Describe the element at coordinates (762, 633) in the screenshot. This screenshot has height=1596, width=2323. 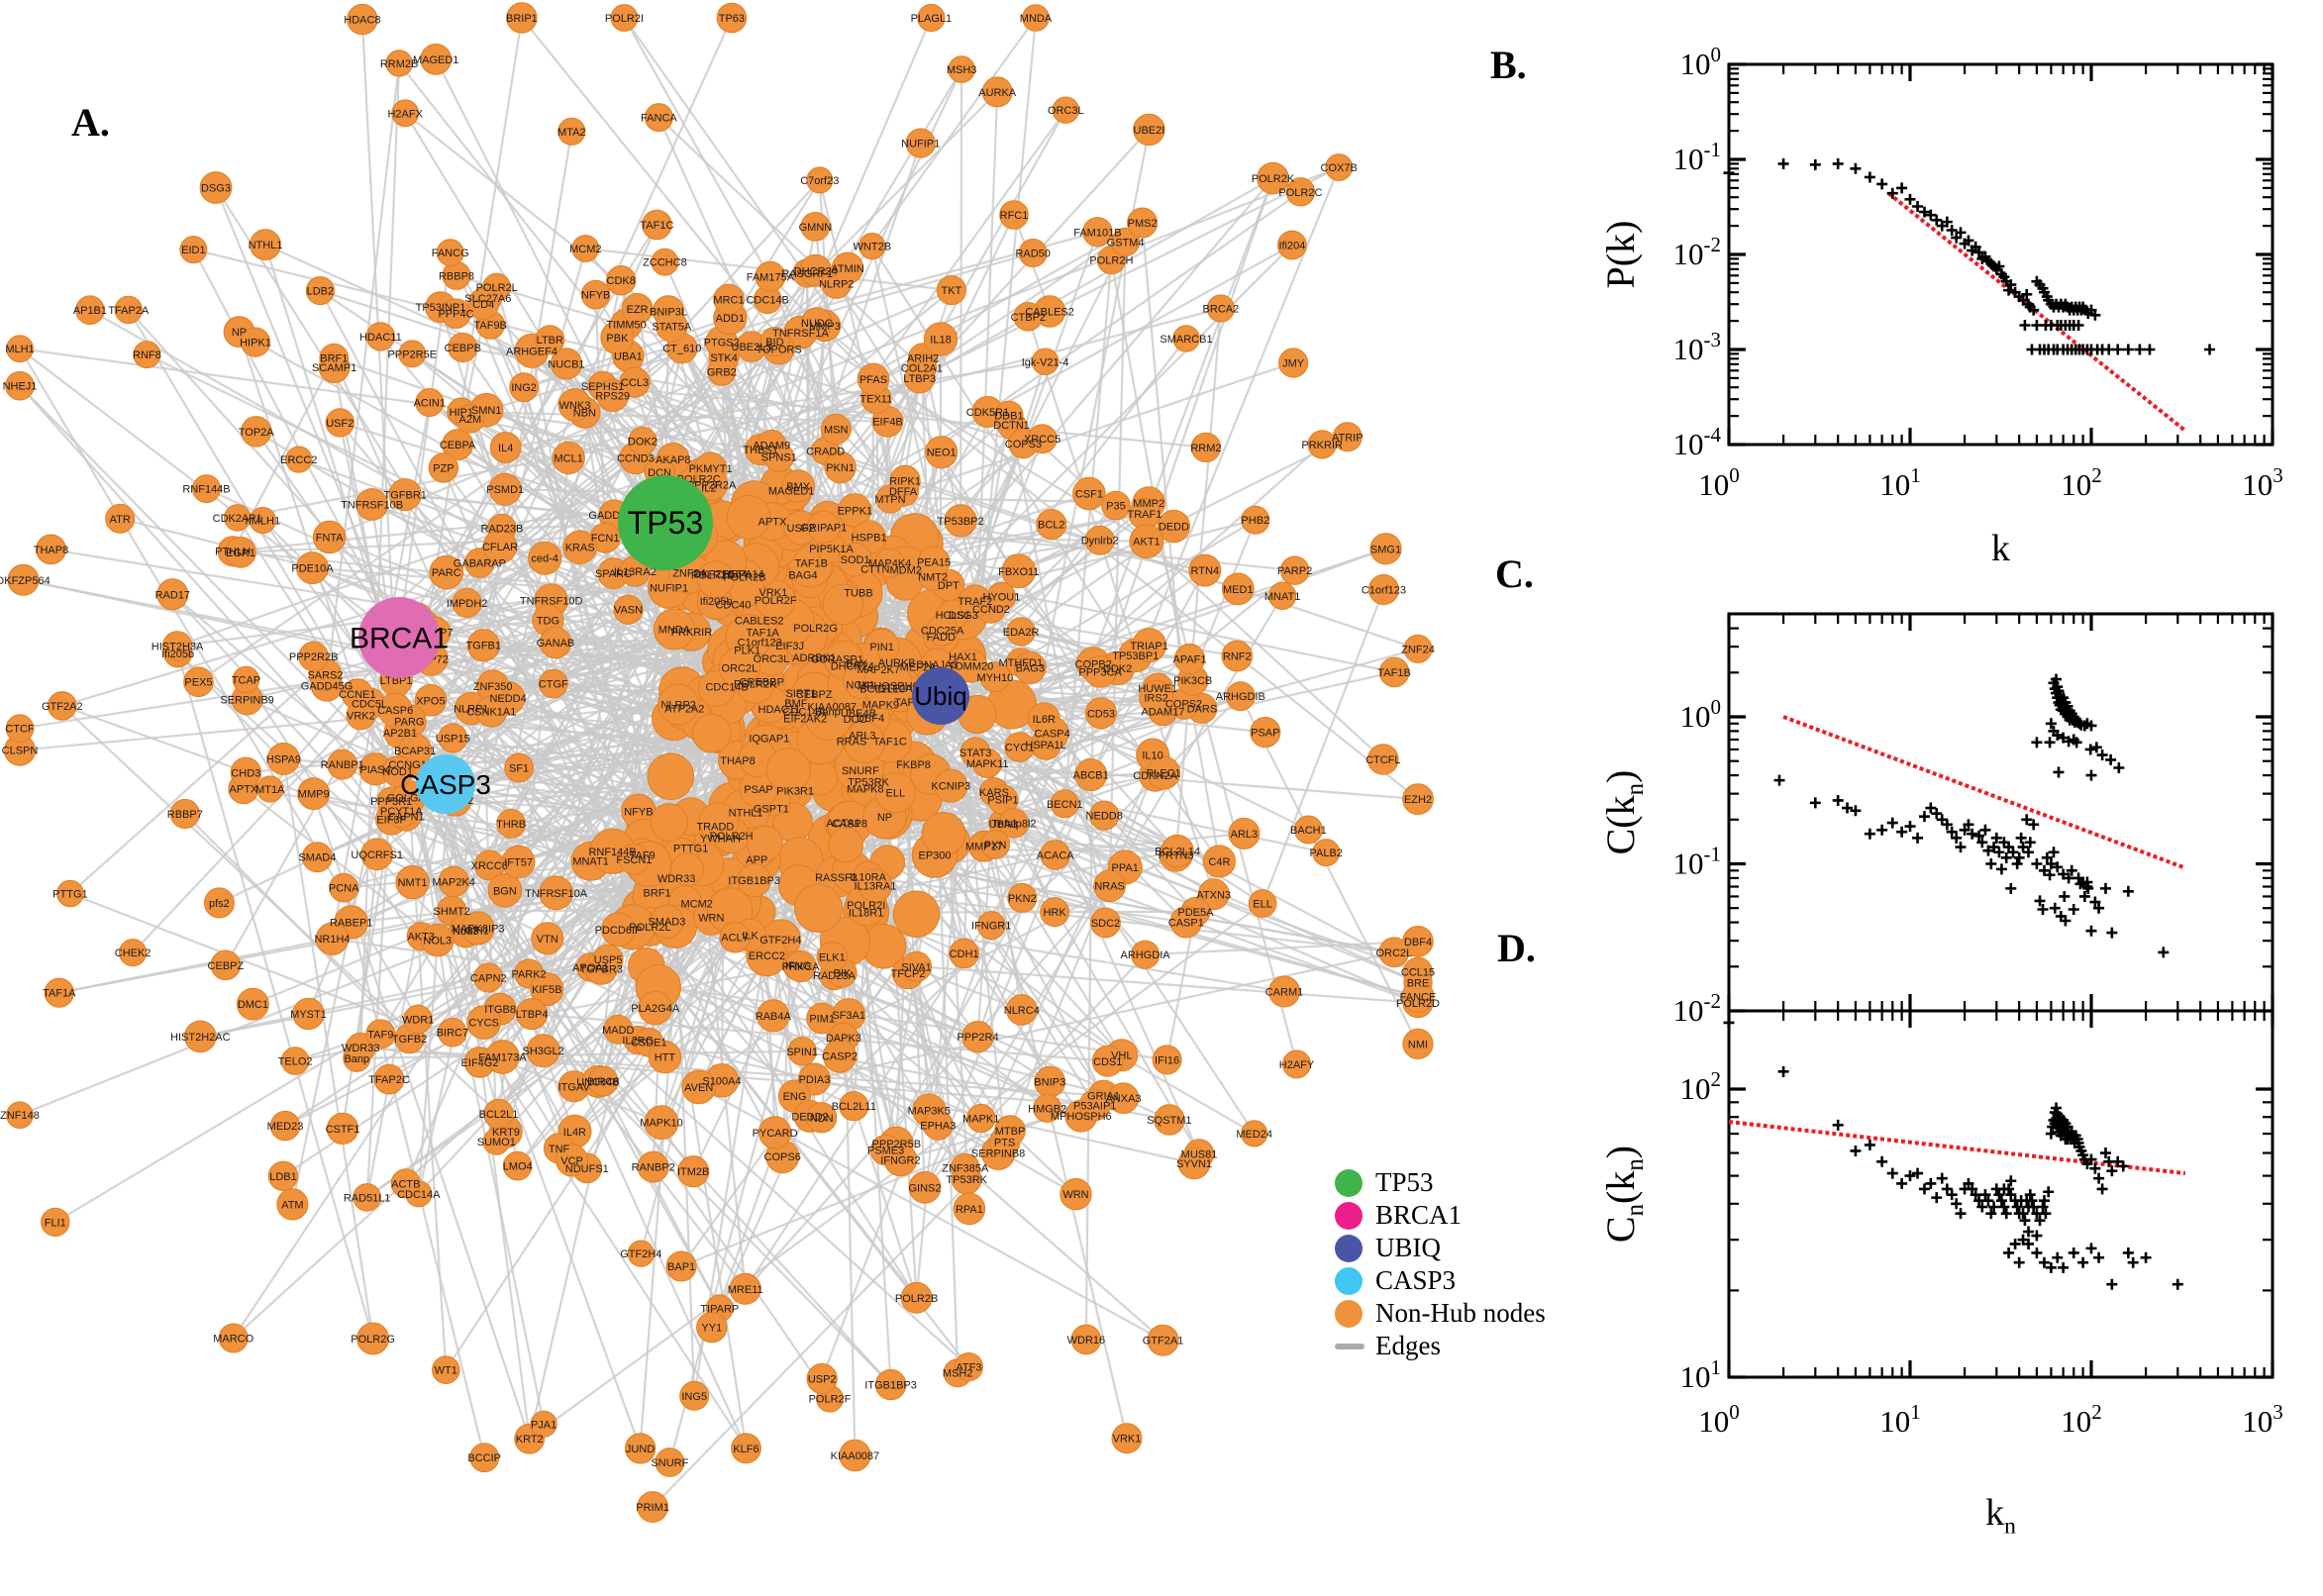
I see `node-label: TAF1A` at that location.